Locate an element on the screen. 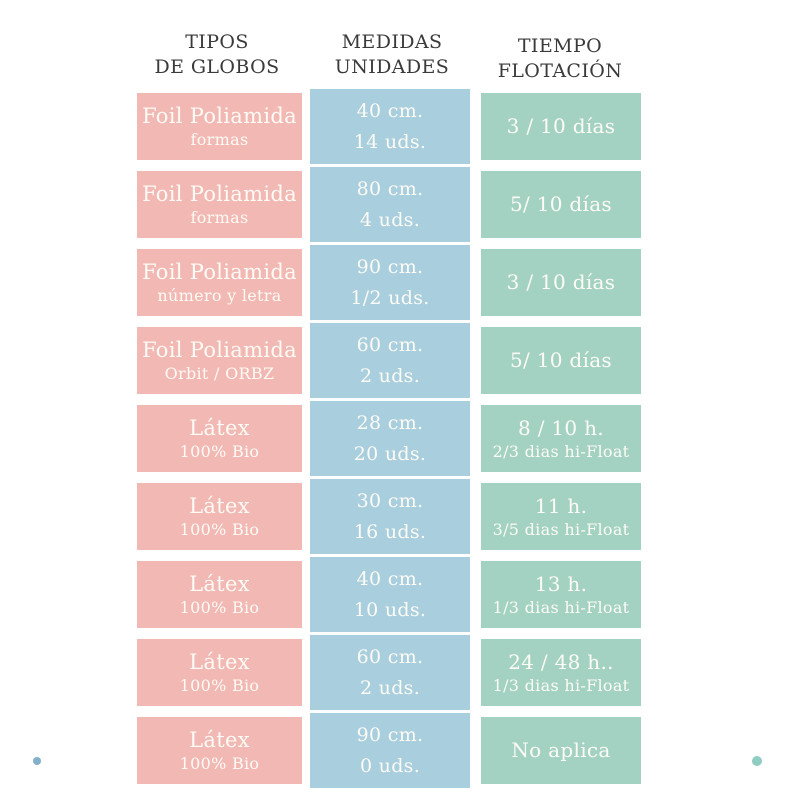 Image resolution: width=800 pixels, height=800 pixels. column-header-tiempo-flotacion: TIEMPO FLOTACIÓN is located at coordinates (560, 59).